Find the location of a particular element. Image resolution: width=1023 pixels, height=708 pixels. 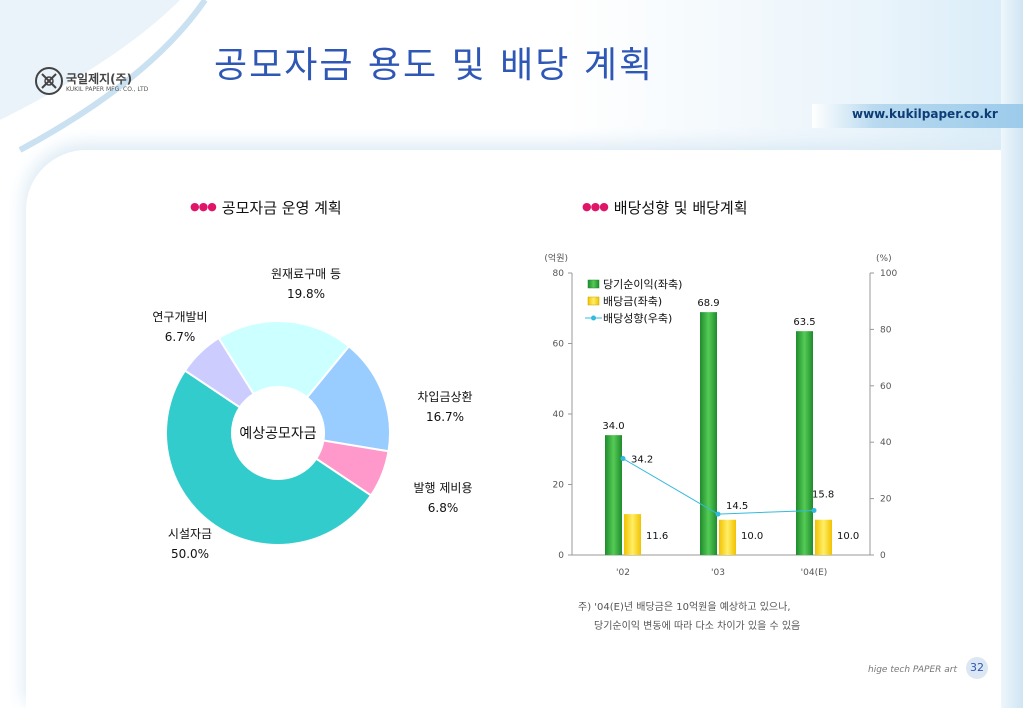

company-subname: KUKIL PAPER MFG. CO., LTD is located at coordinates (107, 89).